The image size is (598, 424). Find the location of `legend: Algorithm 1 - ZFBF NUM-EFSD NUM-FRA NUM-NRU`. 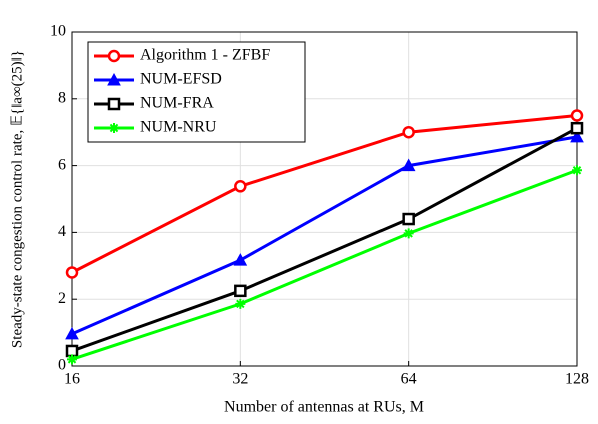

legend: Algorithm 1 - ZFBF NUM-EFSD NUM-FRA NUM-NRU is located at coordinates (196, 92).